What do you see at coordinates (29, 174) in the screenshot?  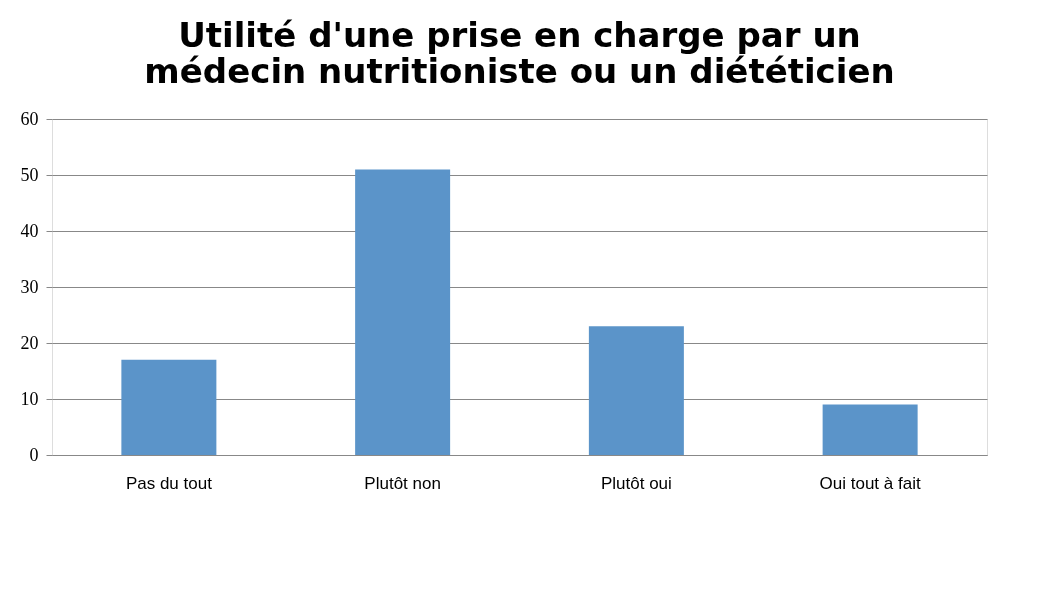 I see `y-tick-label: 50` at bounding box center [29, 174].